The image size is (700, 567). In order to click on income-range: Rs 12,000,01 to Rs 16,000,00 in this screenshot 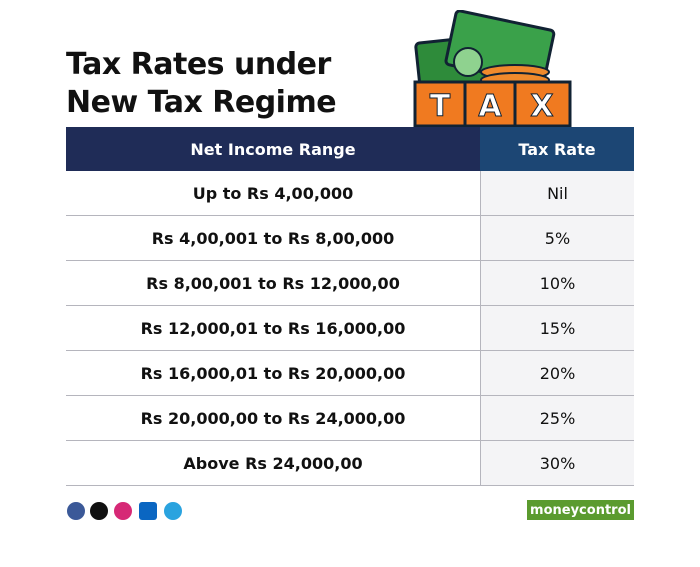, I will do `click(273, 328)`.